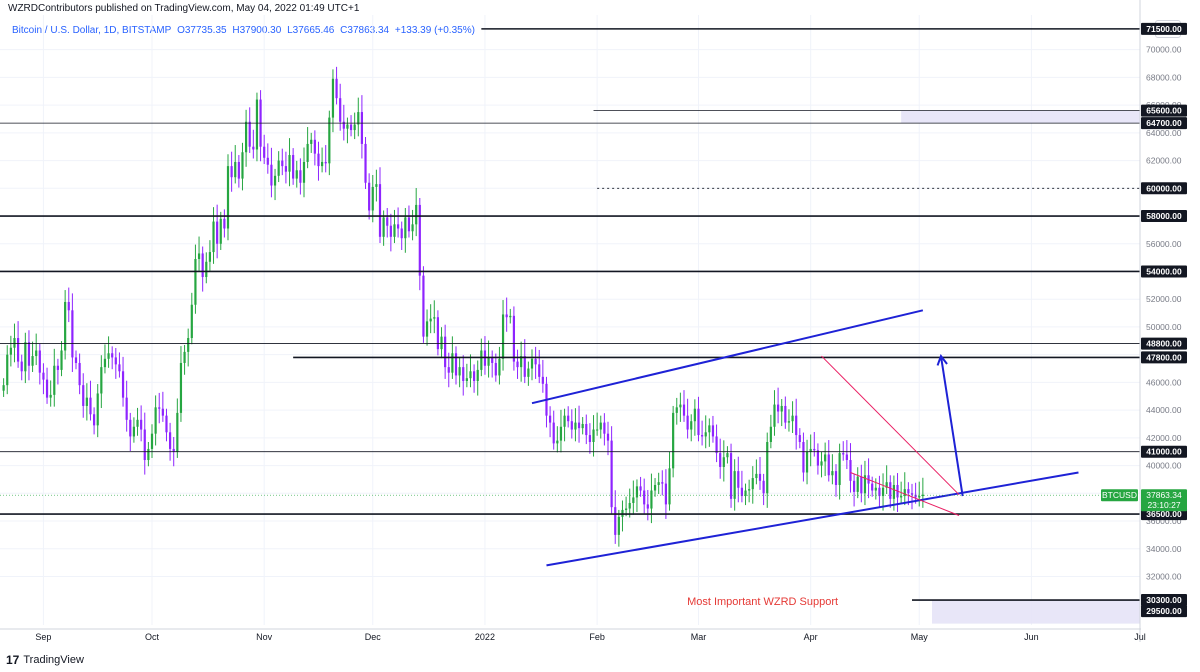  I want to click on tradingview-footer: 17 TradingView, so click(45, 660).